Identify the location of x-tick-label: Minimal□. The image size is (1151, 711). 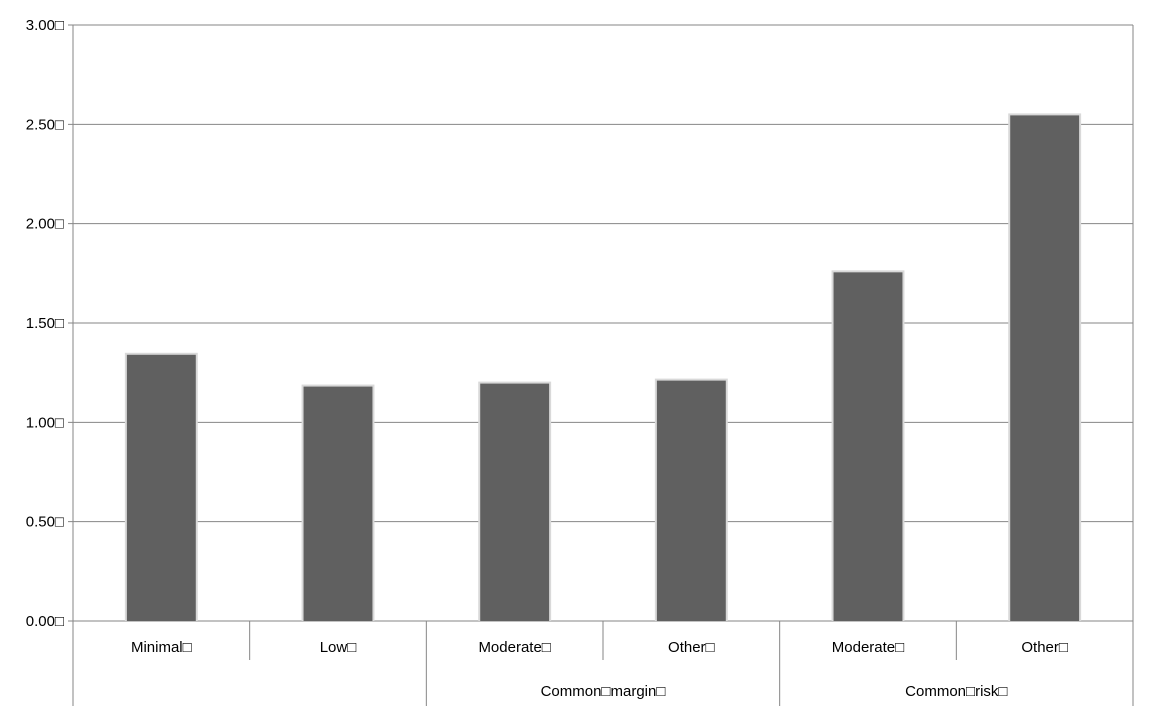
(161, 647).